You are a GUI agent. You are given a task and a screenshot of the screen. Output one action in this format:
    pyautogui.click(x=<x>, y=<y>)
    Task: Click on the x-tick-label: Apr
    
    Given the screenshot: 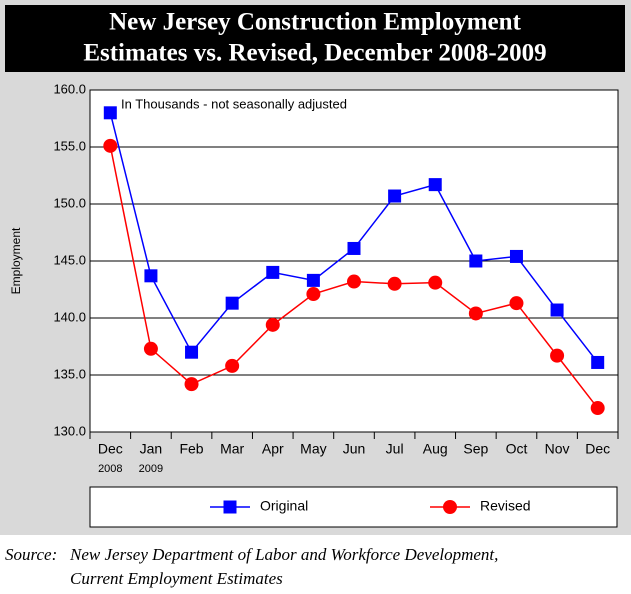 What is the action you would take?
    pyautogui.click(x=273, y=449)
    